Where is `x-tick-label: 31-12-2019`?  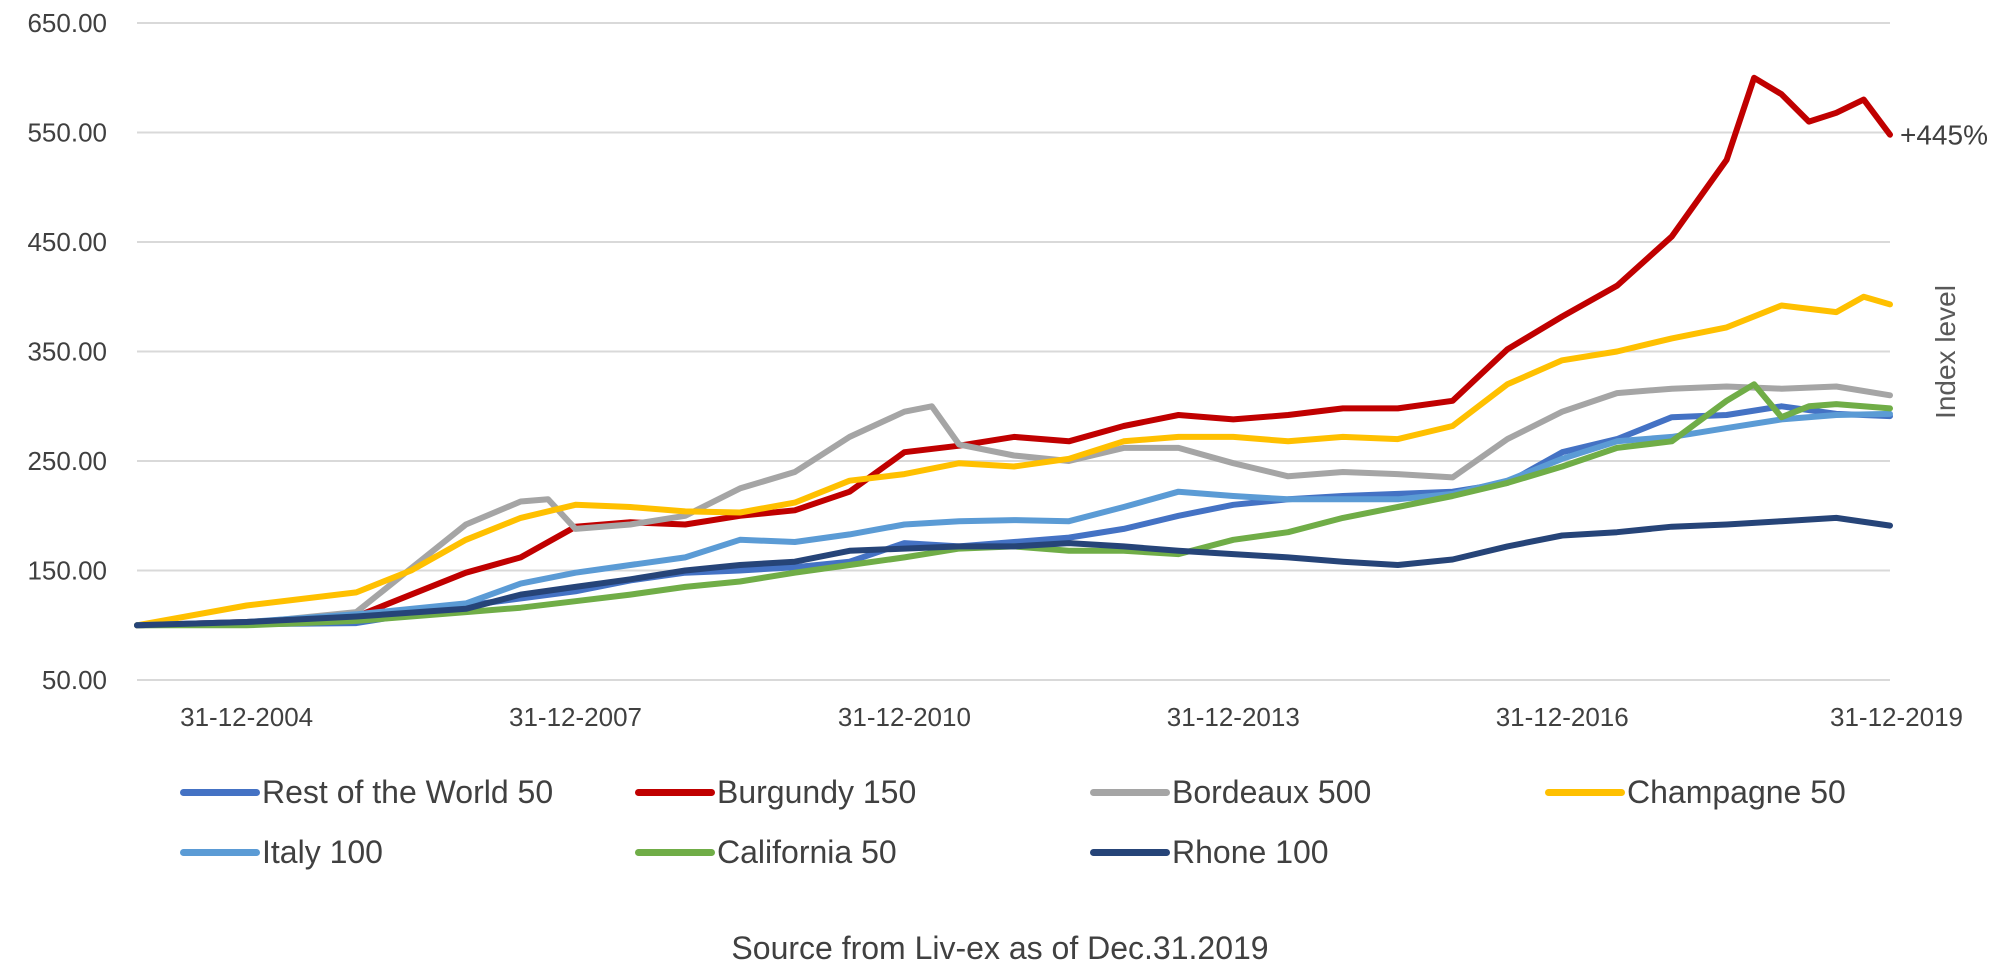
x-tick-label: 31-12-2019 is located at coordinates (1896, 717).